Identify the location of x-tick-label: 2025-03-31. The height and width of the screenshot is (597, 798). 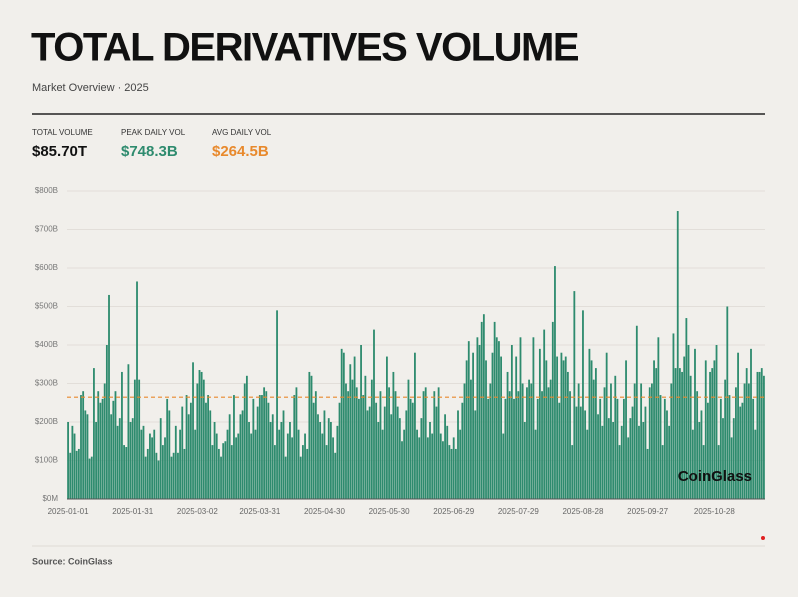
(259, 511).